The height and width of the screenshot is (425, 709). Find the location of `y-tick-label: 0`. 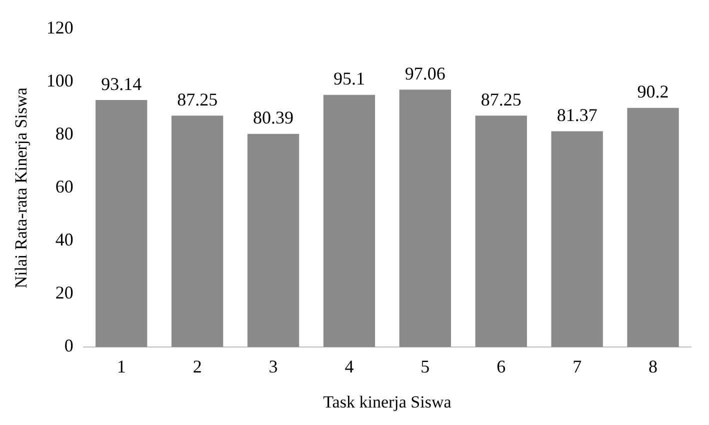

y-tick-label: 0 is located at coordinates (69, 346).